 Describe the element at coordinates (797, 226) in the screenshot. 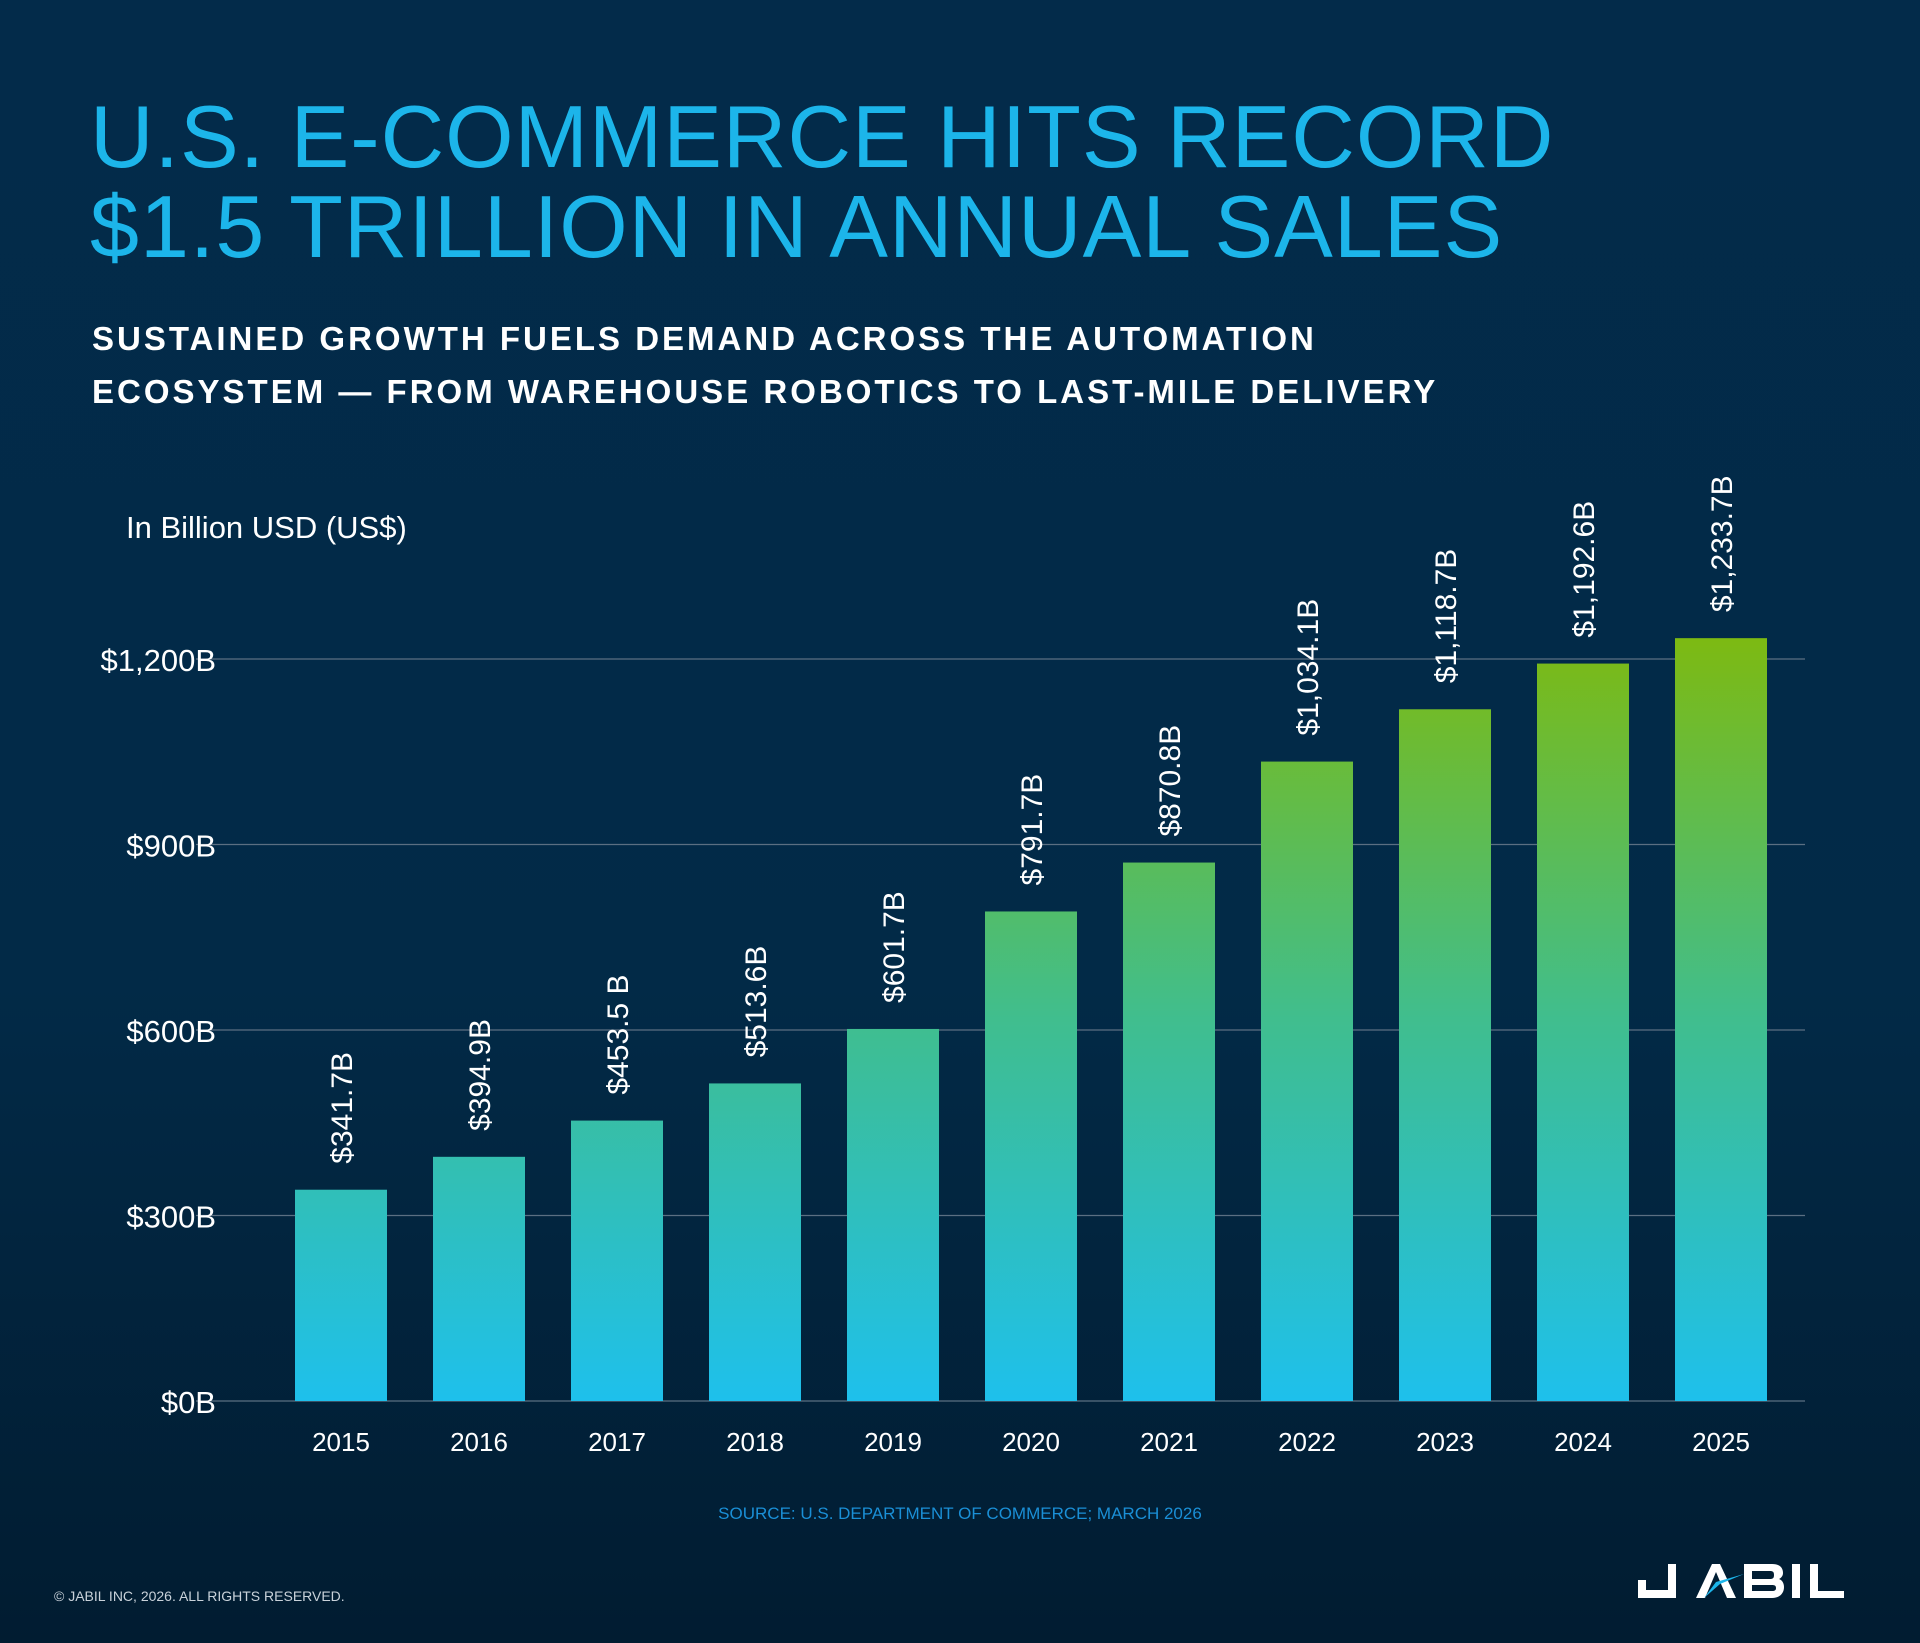

I see `title-line-2: $1.5 TRILLION IN ANNUAL SALES` at that location.